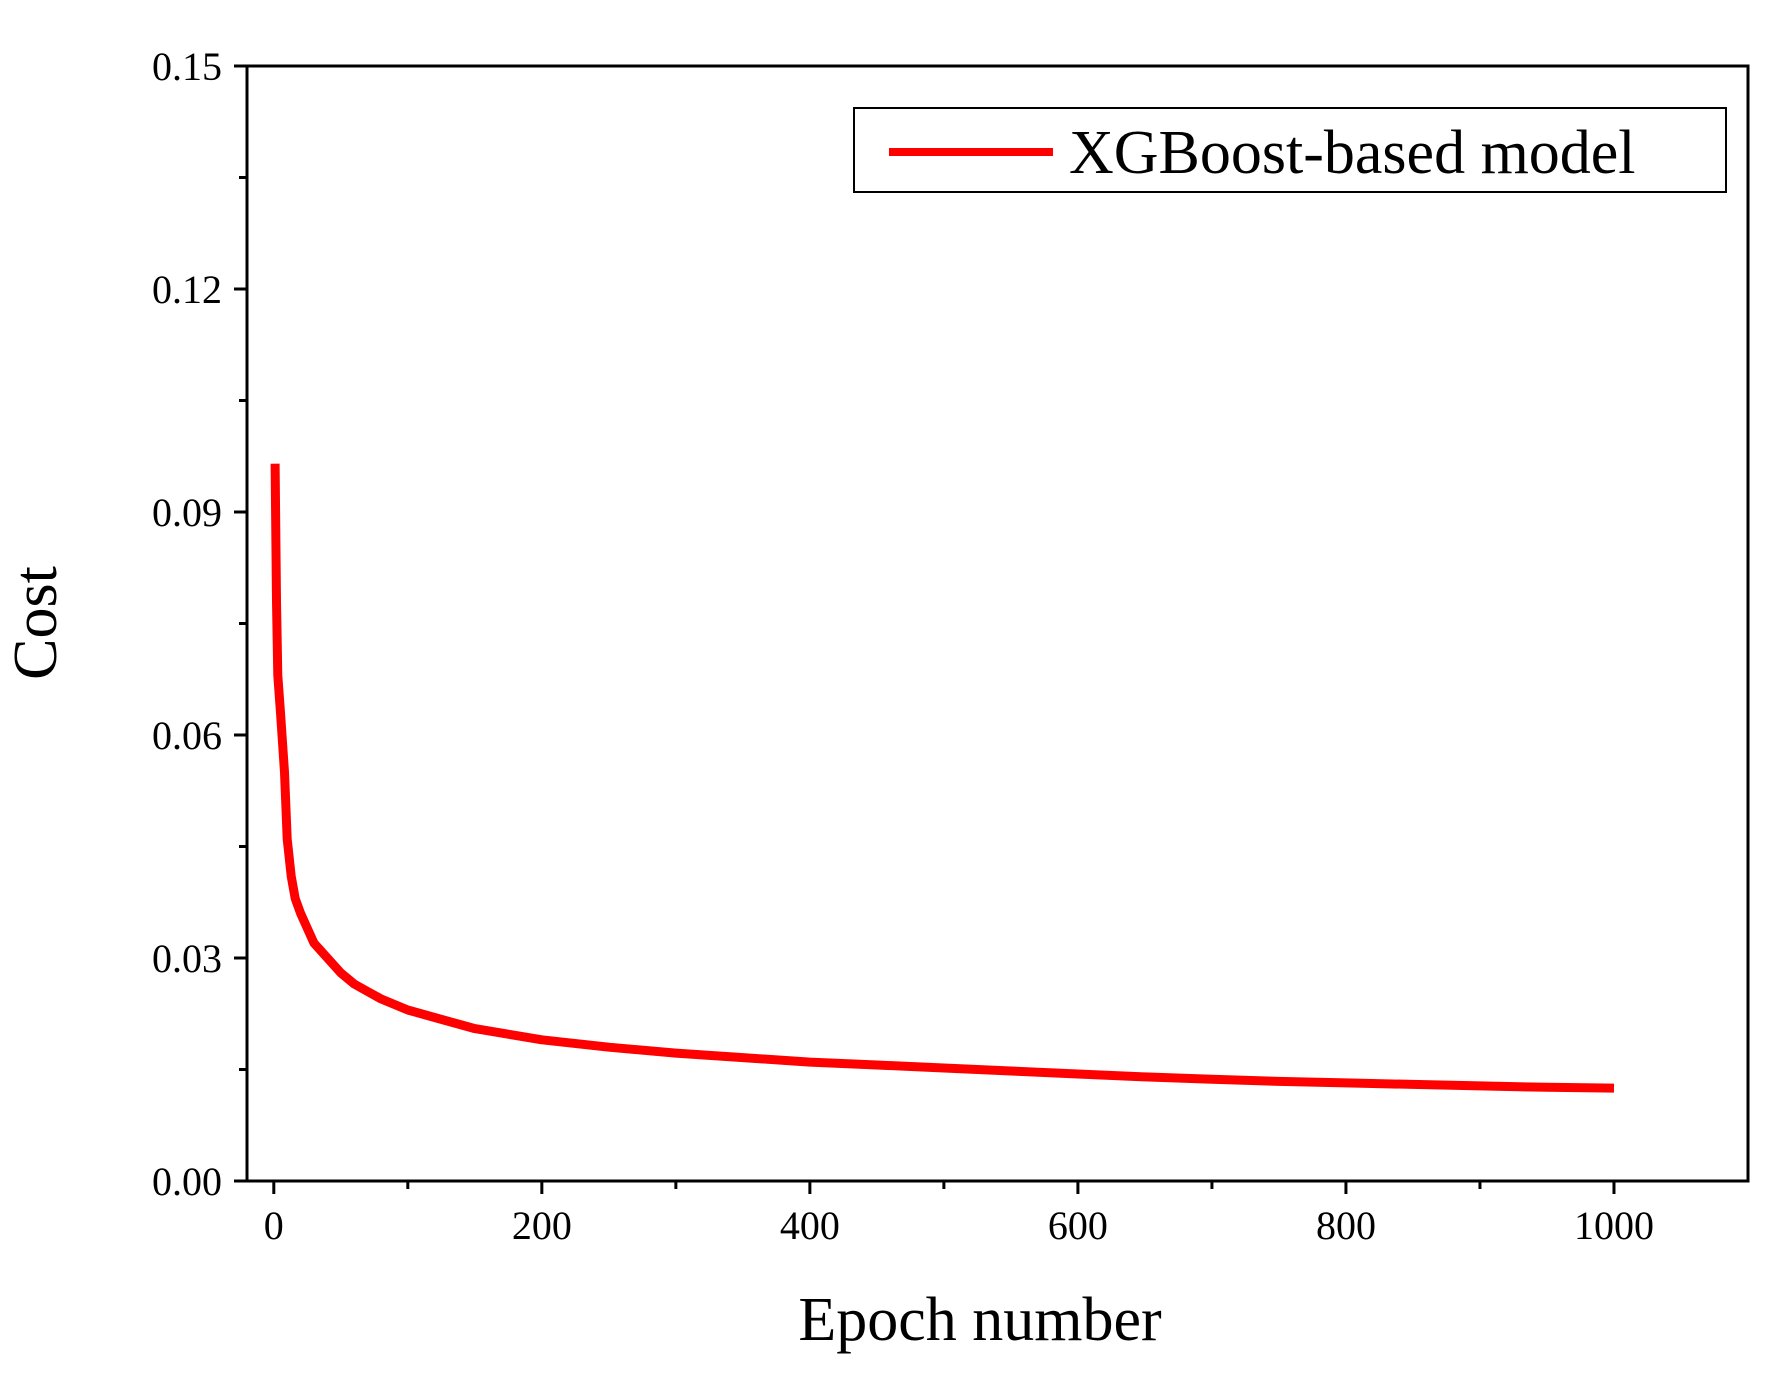 The height and width of the screenshot is (1386, 1783). I want to click on y-tick-label: 0.12, so click(187, 289).